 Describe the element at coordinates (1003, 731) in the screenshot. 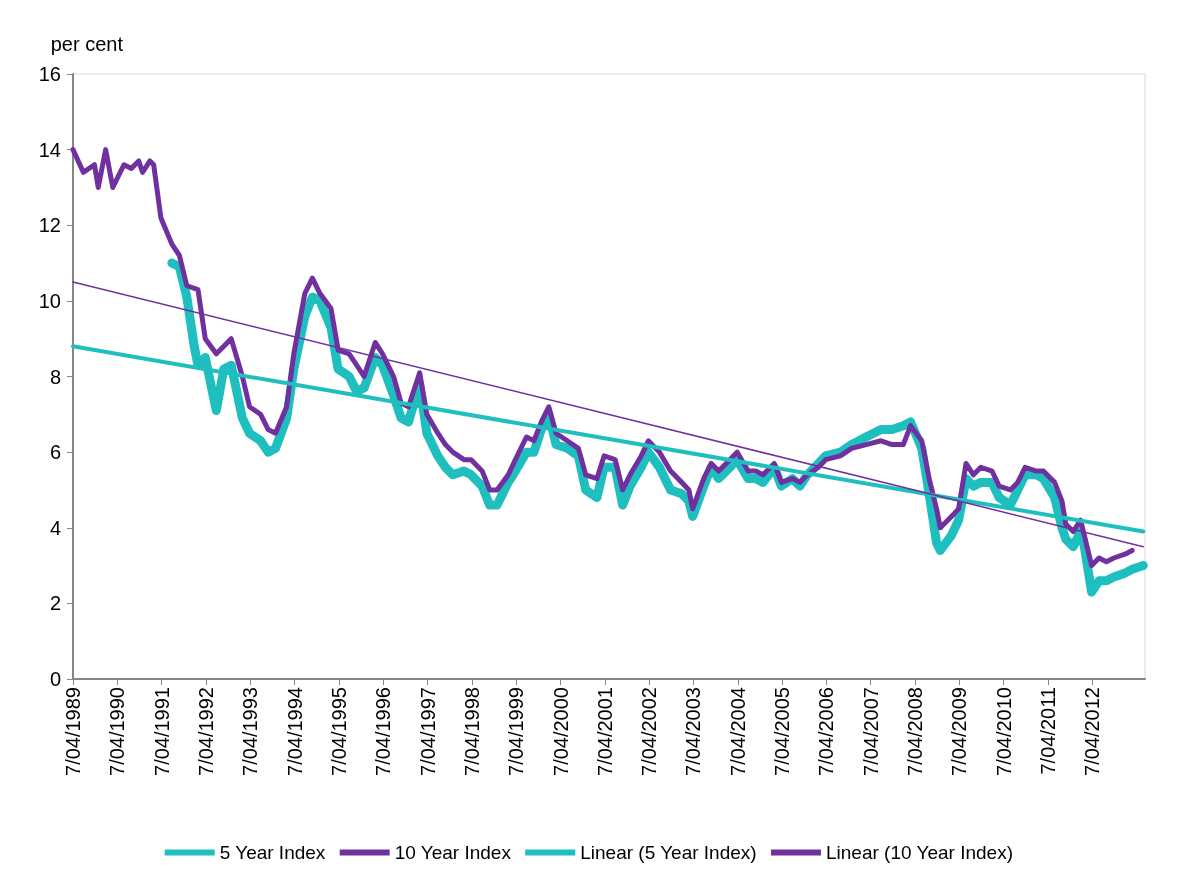

I see `x-tick-label: 7/04/2010` at that location.